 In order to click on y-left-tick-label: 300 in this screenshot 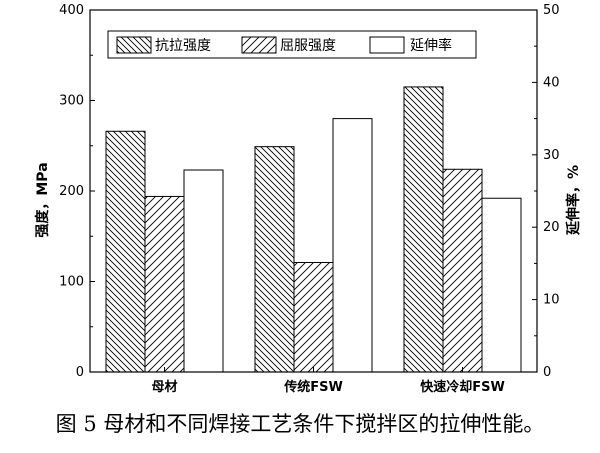, I will do `click(71, 101)`.